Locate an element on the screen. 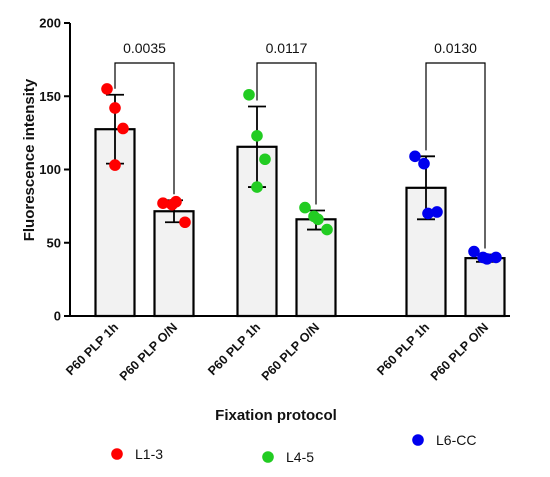  y-axis-title: Fluorescence intensity is located at coordinates (29, 159).